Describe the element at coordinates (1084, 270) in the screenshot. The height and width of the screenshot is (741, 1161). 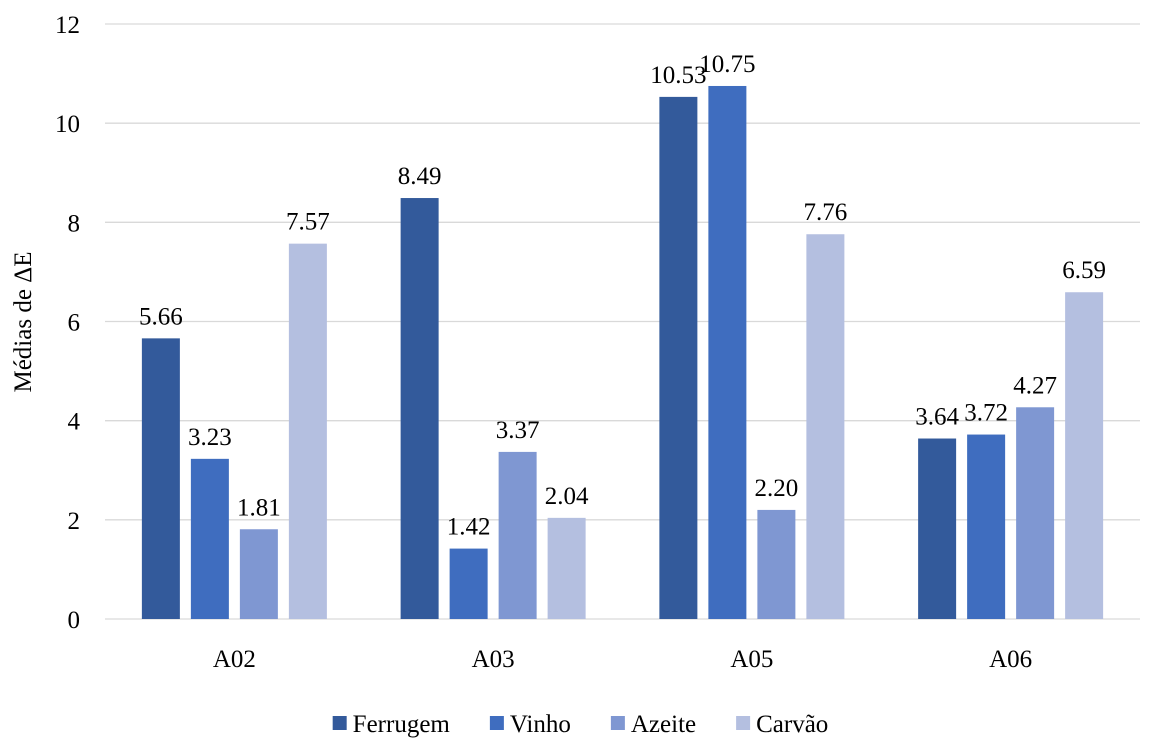
I see `data-label: 6.59` at that location.